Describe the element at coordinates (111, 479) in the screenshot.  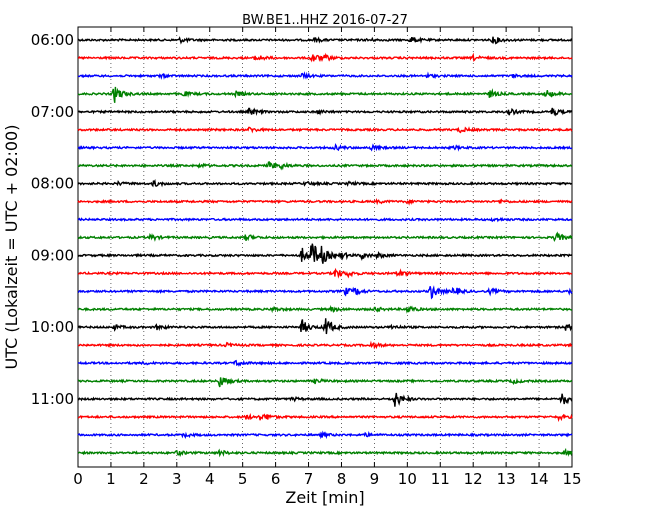
I see `x-tick-label: 1` at that location.